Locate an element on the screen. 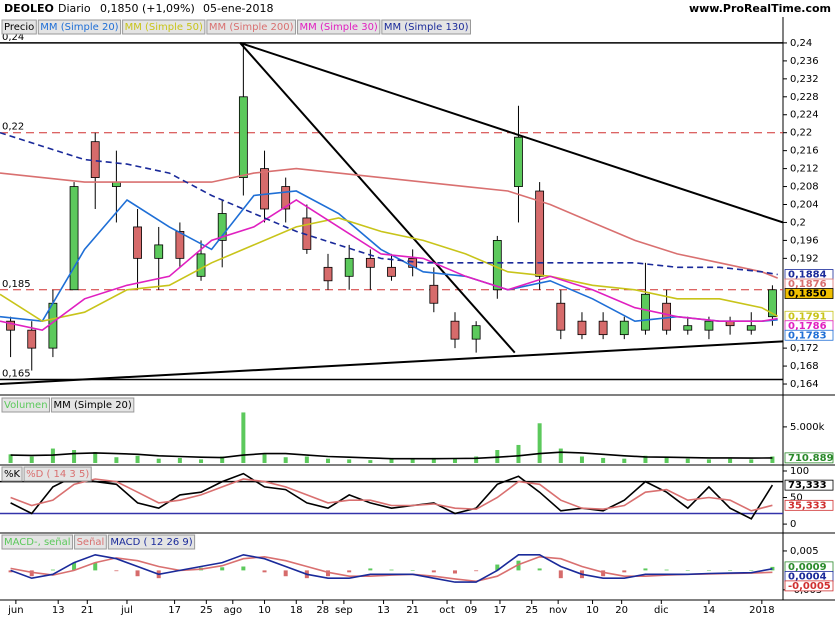 This screenshot has width=835, height=620. y-tick-label: 0,172 is located at coordinates (804, 348).